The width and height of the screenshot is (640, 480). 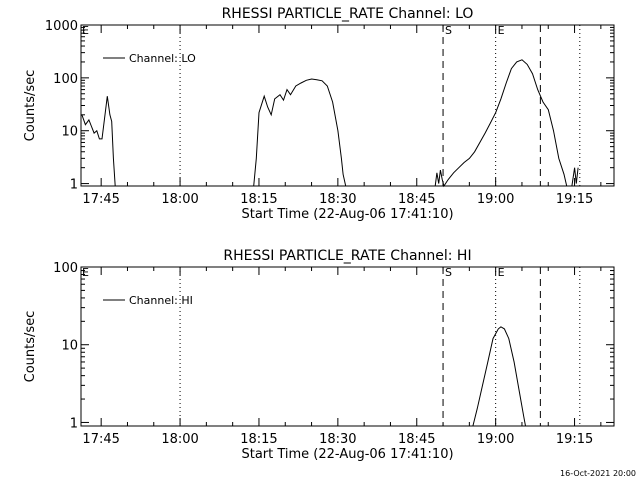 I want to click on chart-title: RHESSI PARTICLE_RATE Channel: HI, so click(x=347, y=256).